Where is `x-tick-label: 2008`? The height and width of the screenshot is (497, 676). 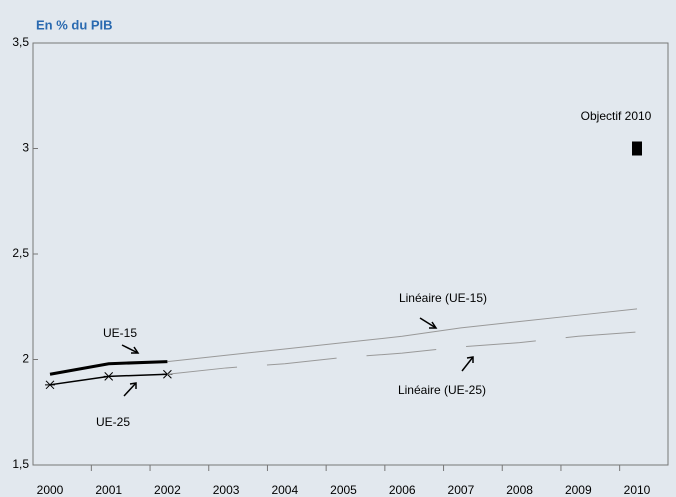
x-tick-label: 2008 is located at coordinates (519, 490).